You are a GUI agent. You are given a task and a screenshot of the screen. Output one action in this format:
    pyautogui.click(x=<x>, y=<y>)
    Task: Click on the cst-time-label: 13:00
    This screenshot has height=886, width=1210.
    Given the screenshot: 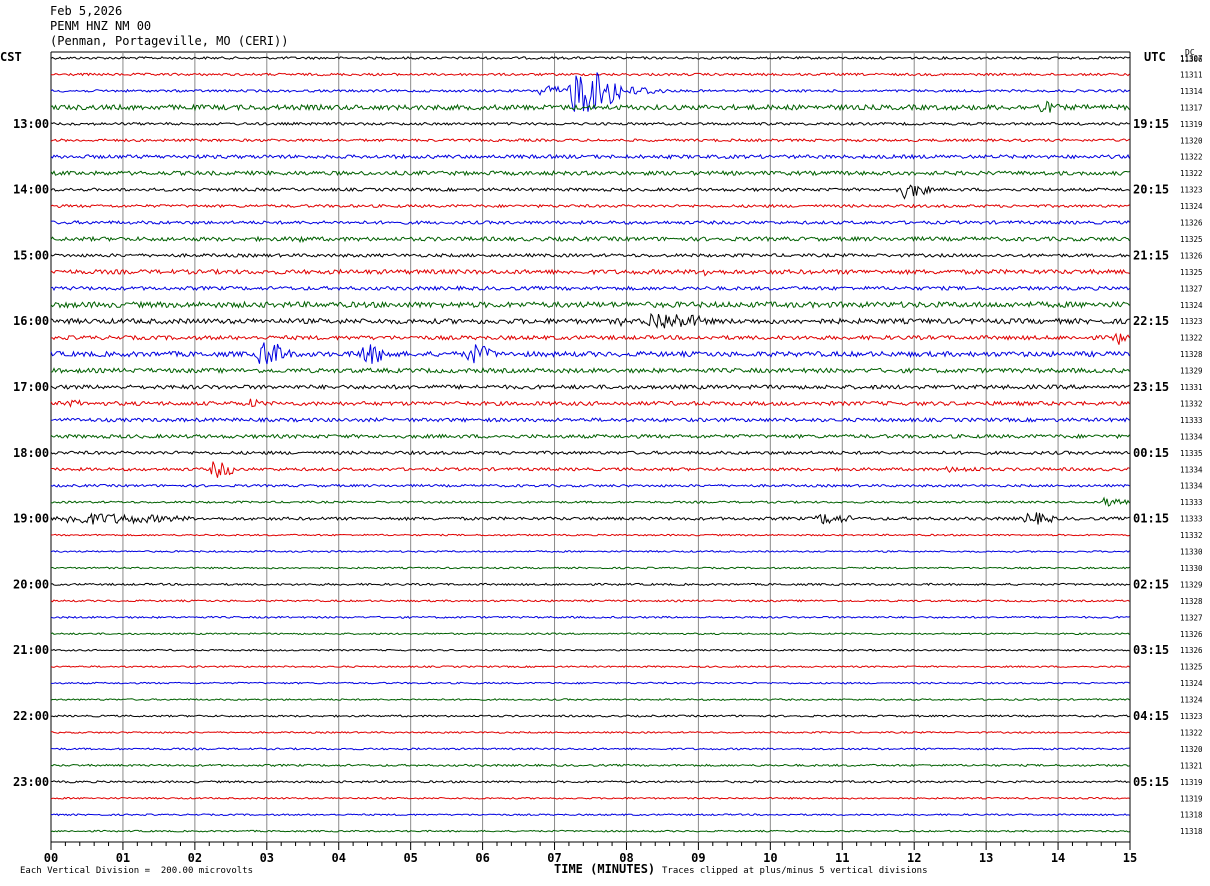 What is the action you would take?
    pyautogui.click(x=31, y=124)
    